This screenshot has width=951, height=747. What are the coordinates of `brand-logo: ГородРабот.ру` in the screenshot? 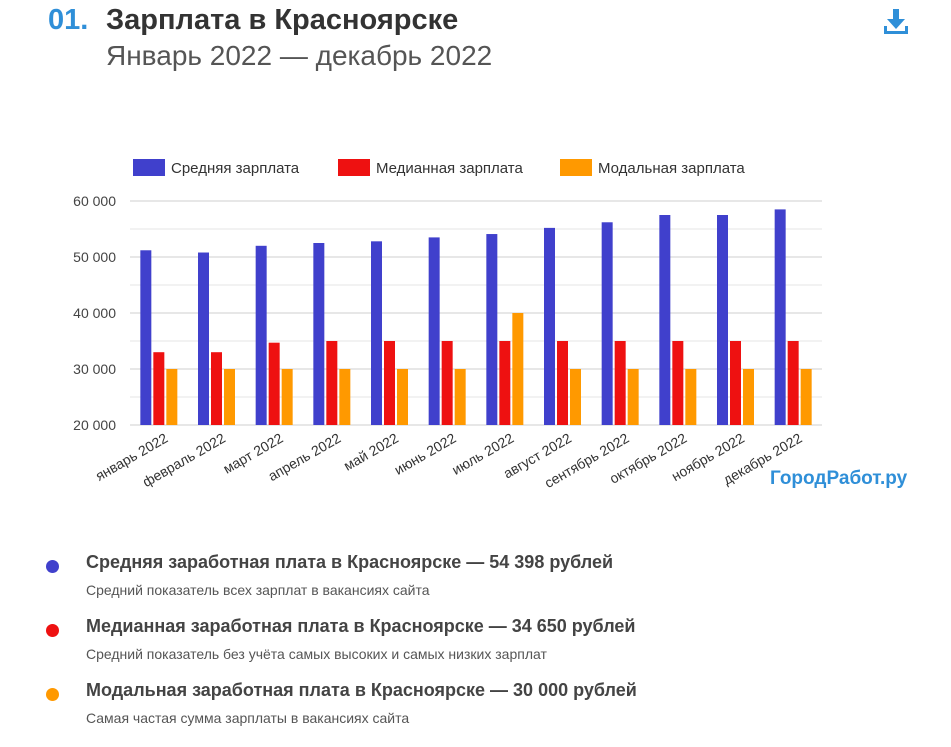 It's located at (839, 478).